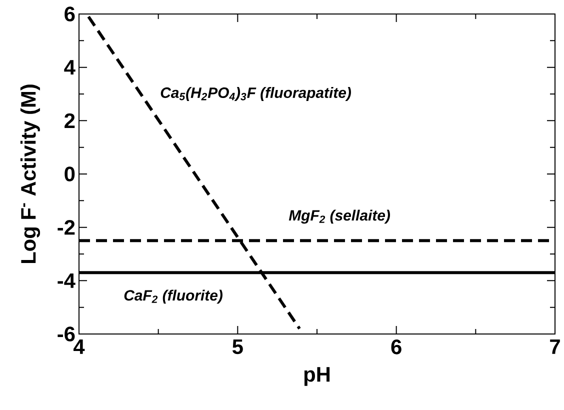  I want to click on y-axis-title: Log F$^{-}$ Activity (M), so click(30, 174).